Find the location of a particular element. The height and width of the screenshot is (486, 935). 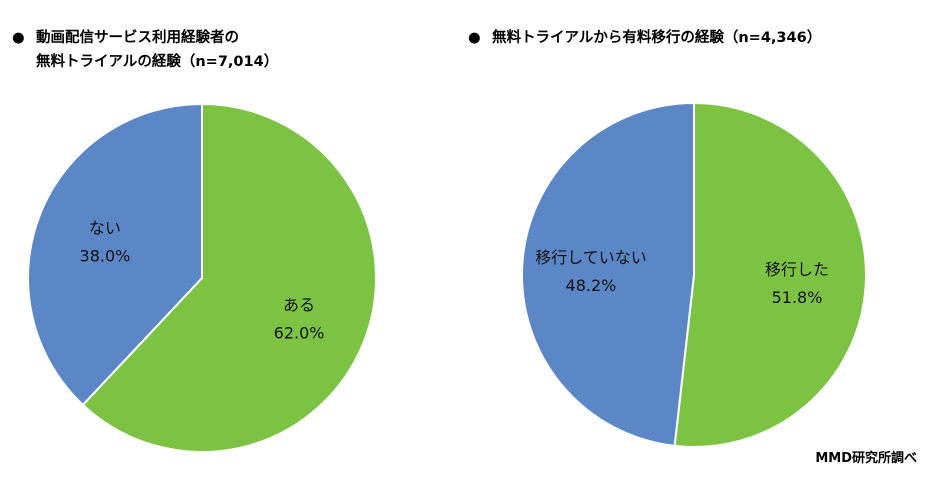

slice-ikou-shiteinai-value-label: 48.2% is located at coordinates (591, 285).